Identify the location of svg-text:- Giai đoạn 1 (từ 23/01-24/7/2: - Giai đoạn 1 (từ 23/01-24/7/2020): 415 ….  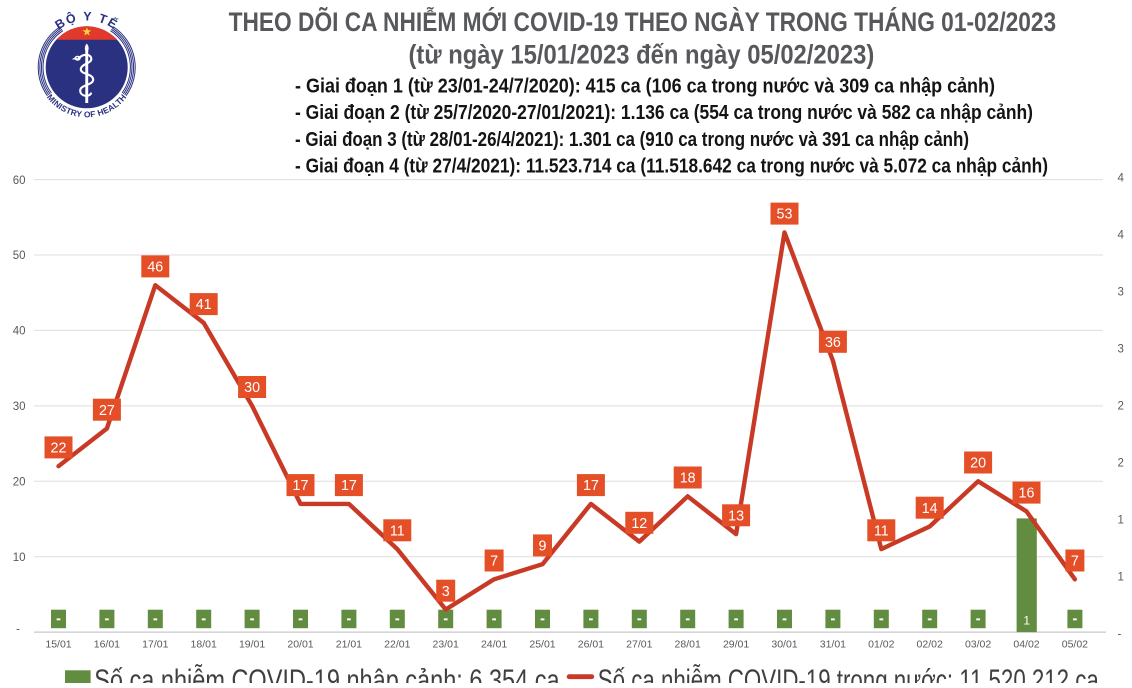
(645, 87).